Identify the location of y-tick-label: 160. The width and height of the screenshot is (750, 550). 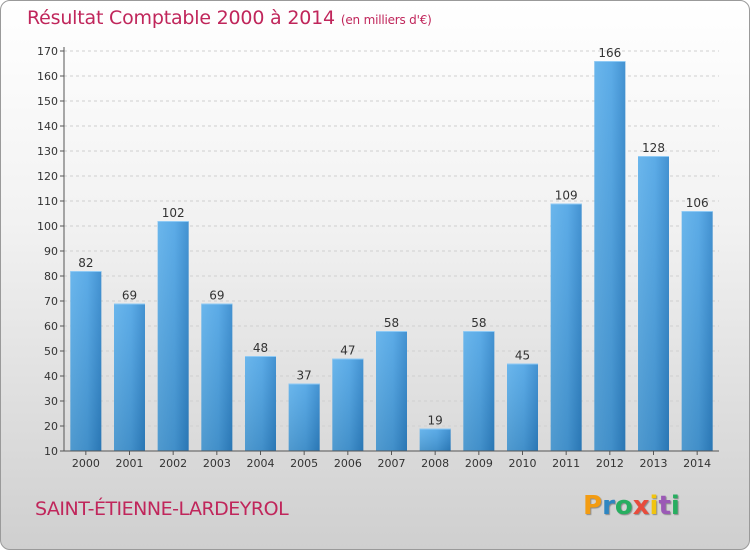
(47, 76).